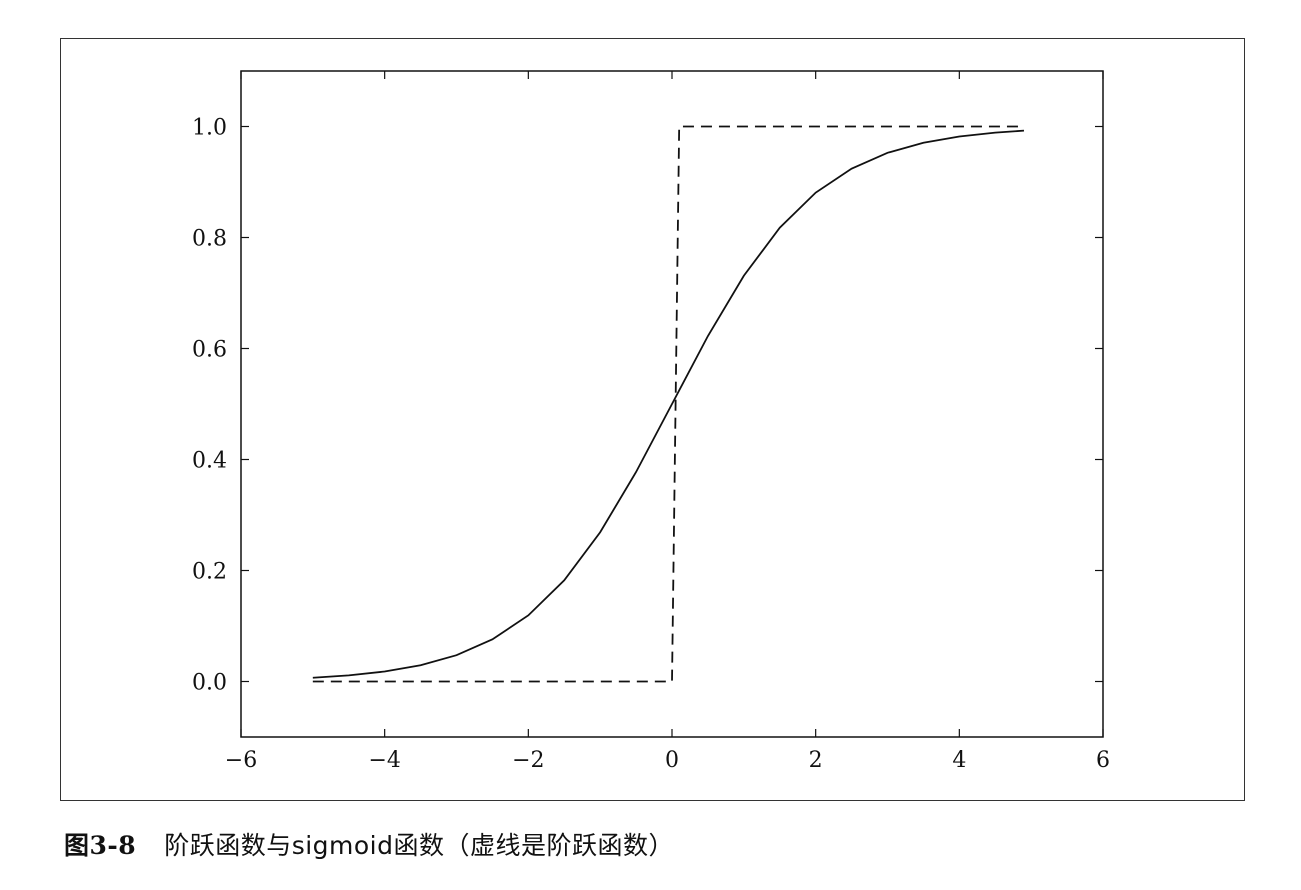  Describe the element at coordinates (209, 461) in the screenshot. I see `y-tick-label: 0.4` at that location.